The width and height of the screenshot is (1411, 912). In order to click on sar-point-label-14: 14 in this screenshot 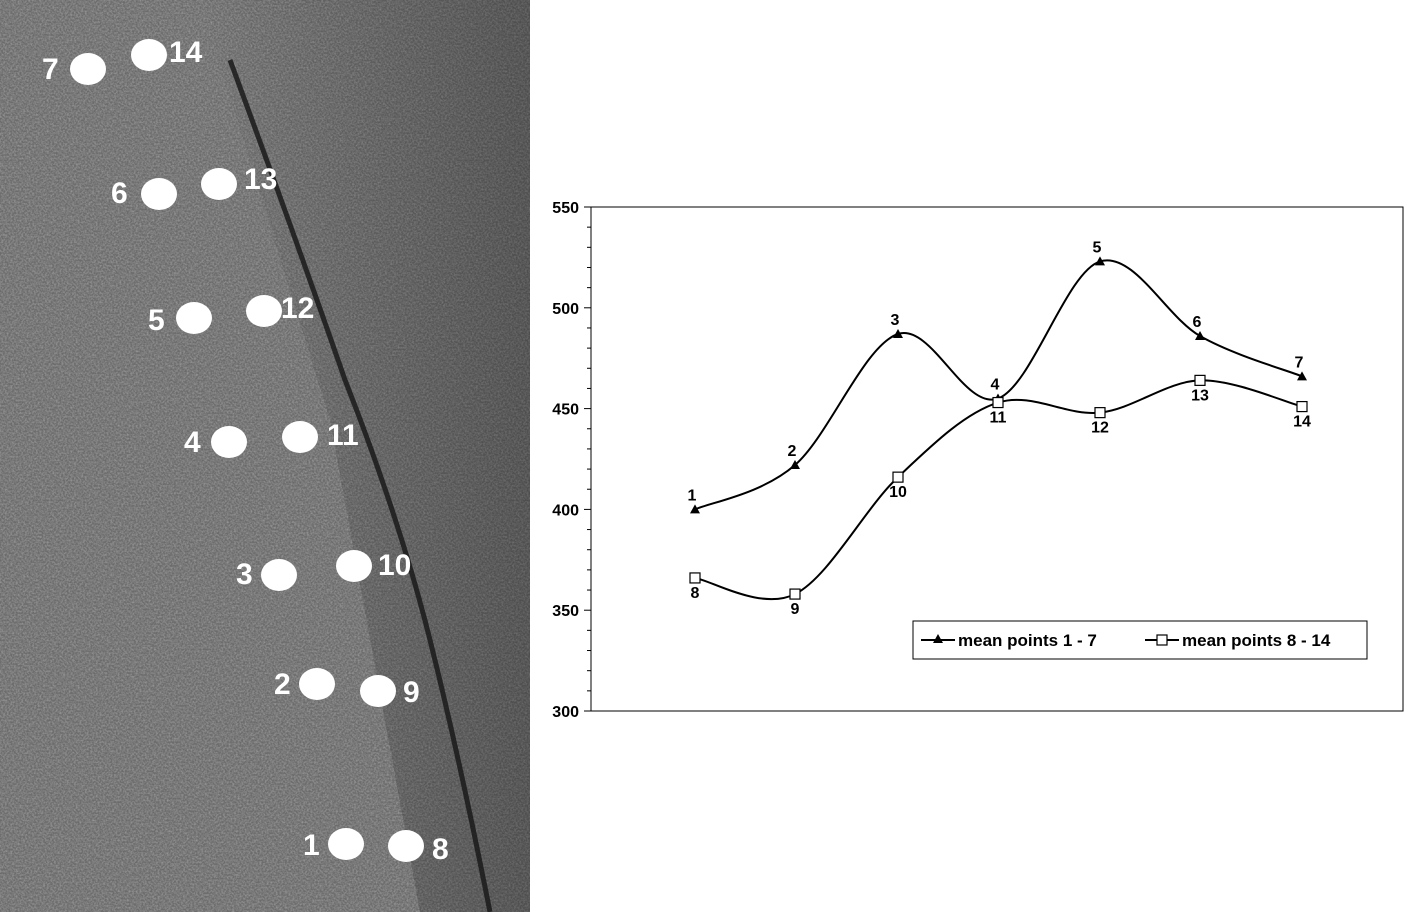, I will do `click(186, 52)`.